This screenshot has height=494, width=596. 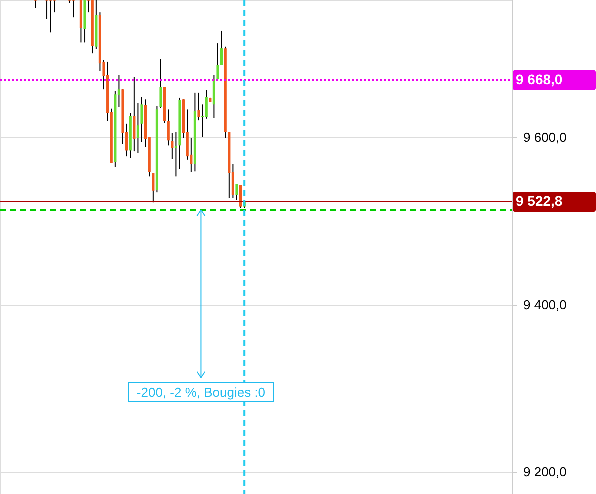 What do you see at coordinates (545, 472) in the screenshot?
I see `y-tick-label: 9 200,0` at bounding box center [545, 472].